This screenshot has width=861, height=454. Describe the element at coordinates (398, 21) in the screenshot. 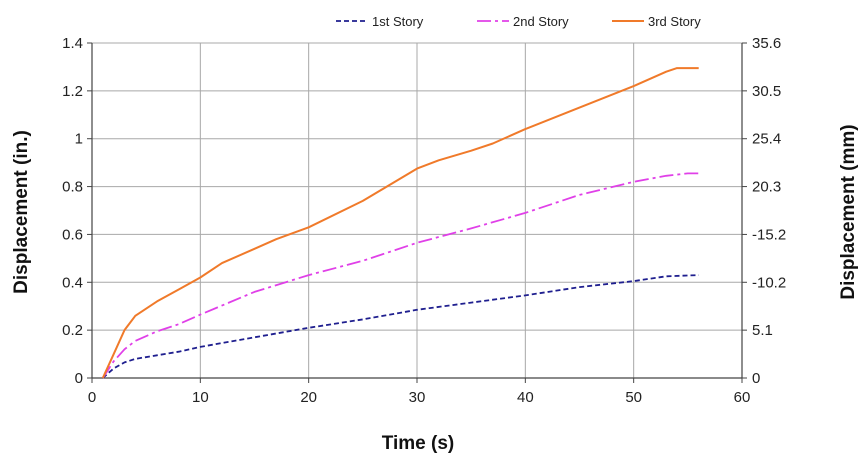

I see `legend-label-1: 1st Story` at that location.